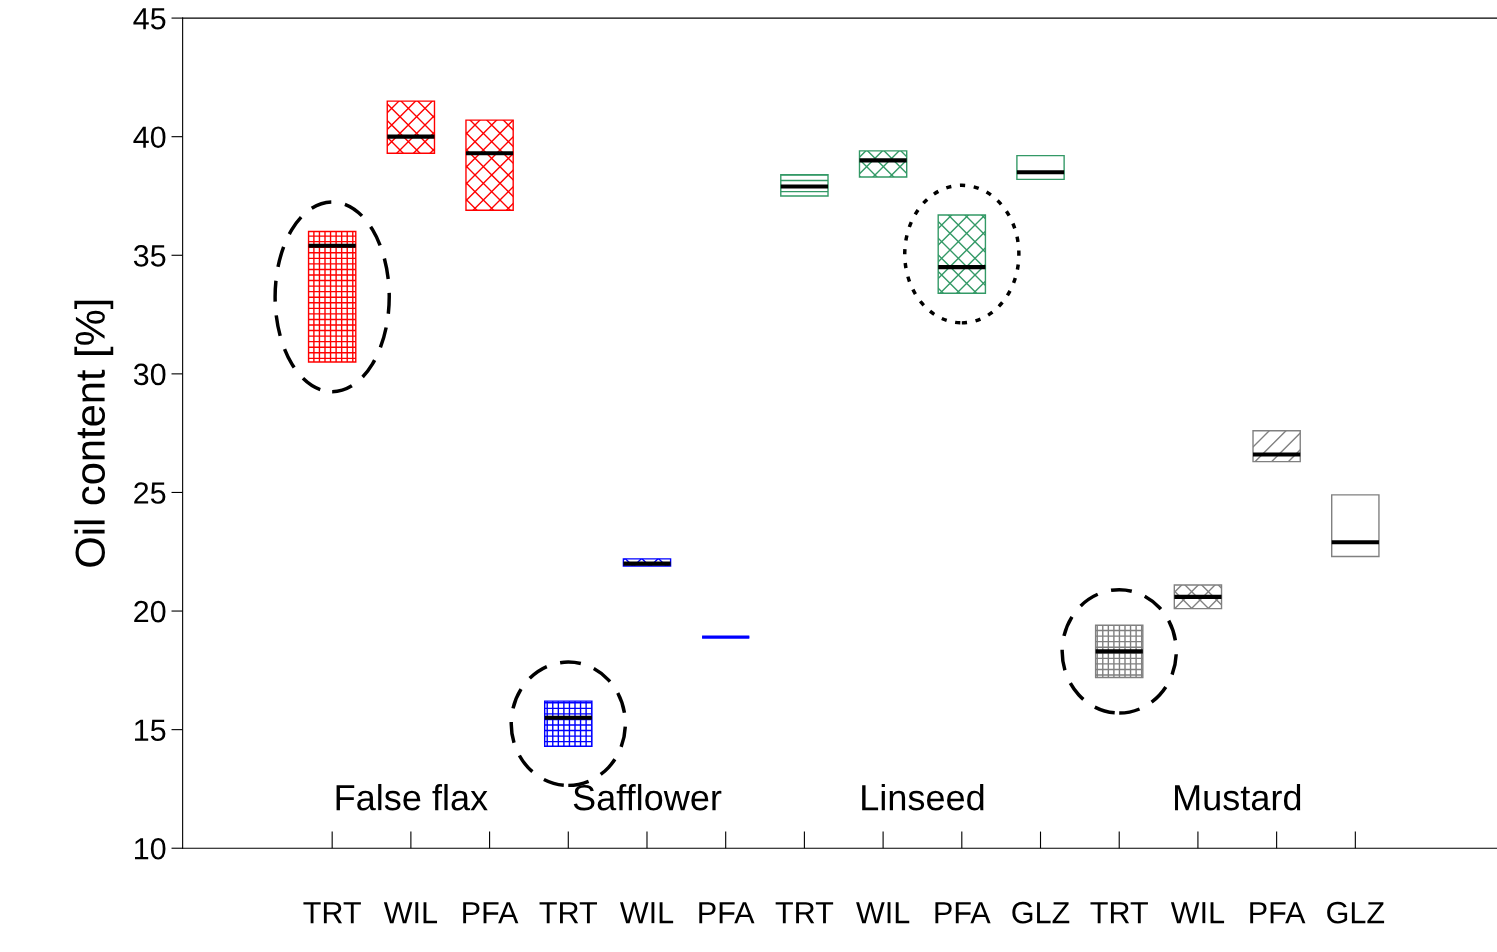 Image resolution: width=1497 pixels, height=952 pixels. Describe the element at coordinates (150, 611) in the screenshot. I see `y-tick-label: 20` at that location.